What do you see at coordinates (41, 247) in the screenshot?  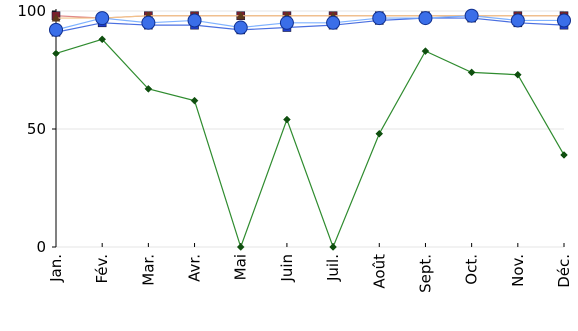 I see `y-tick-label: 0` at bounding box center [41, 247].